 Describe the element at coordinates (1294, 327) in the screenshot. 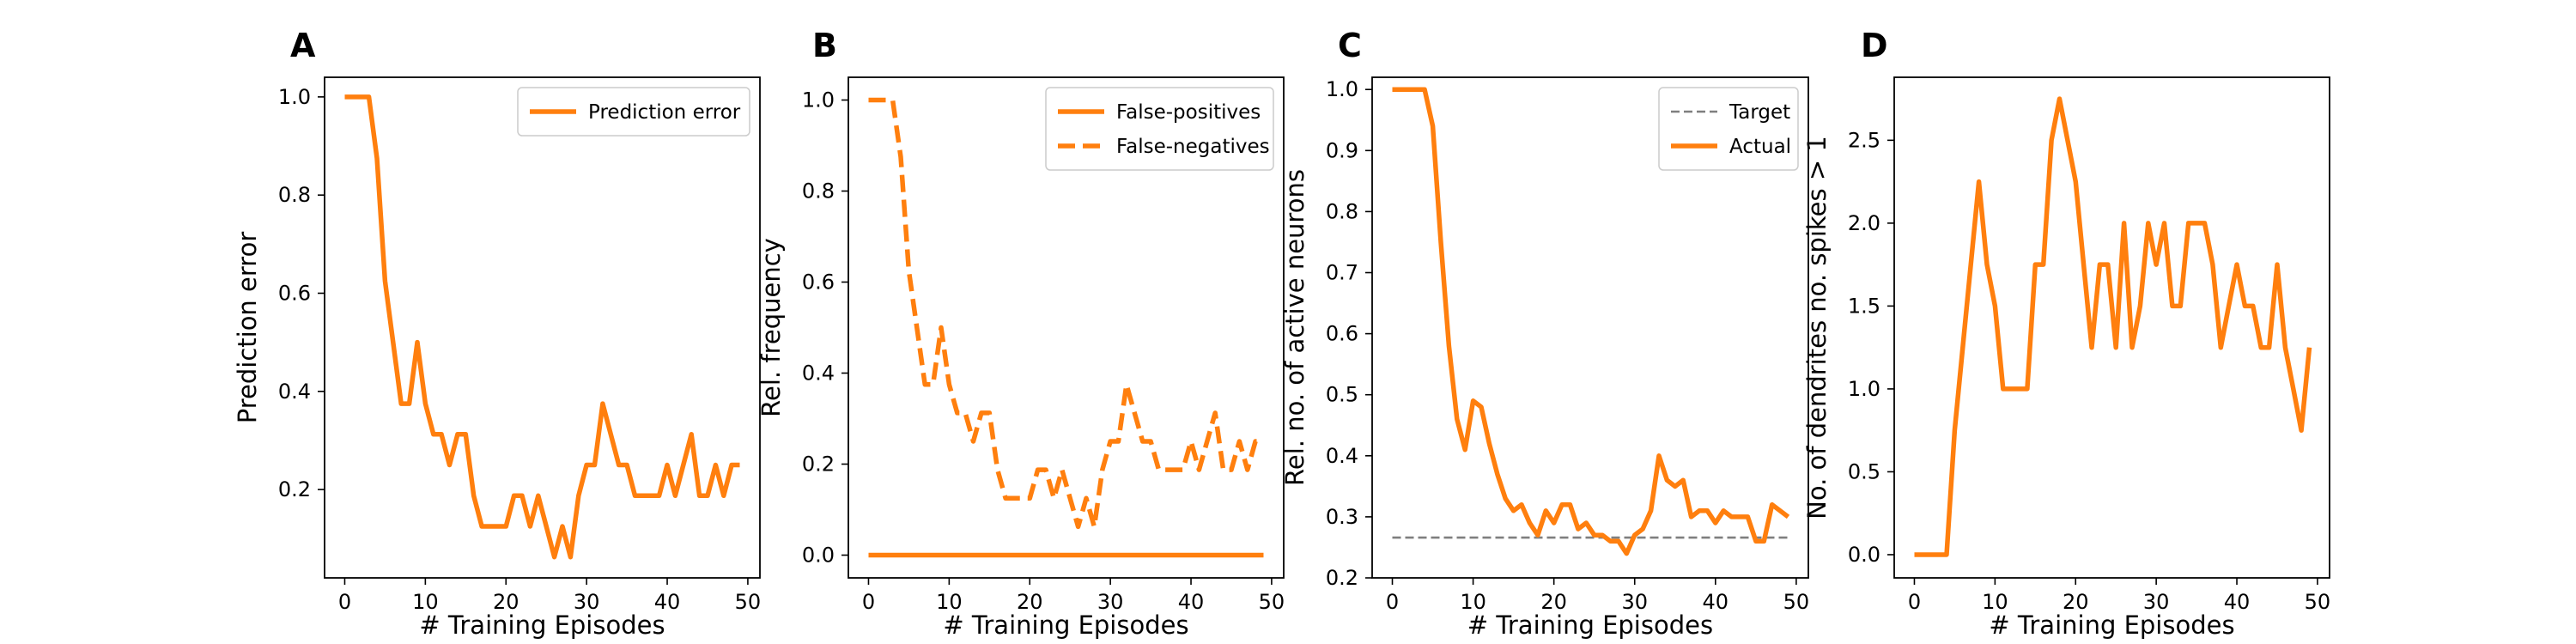

I see `y-axis-label: Rel. no. of active neurons` at that location.